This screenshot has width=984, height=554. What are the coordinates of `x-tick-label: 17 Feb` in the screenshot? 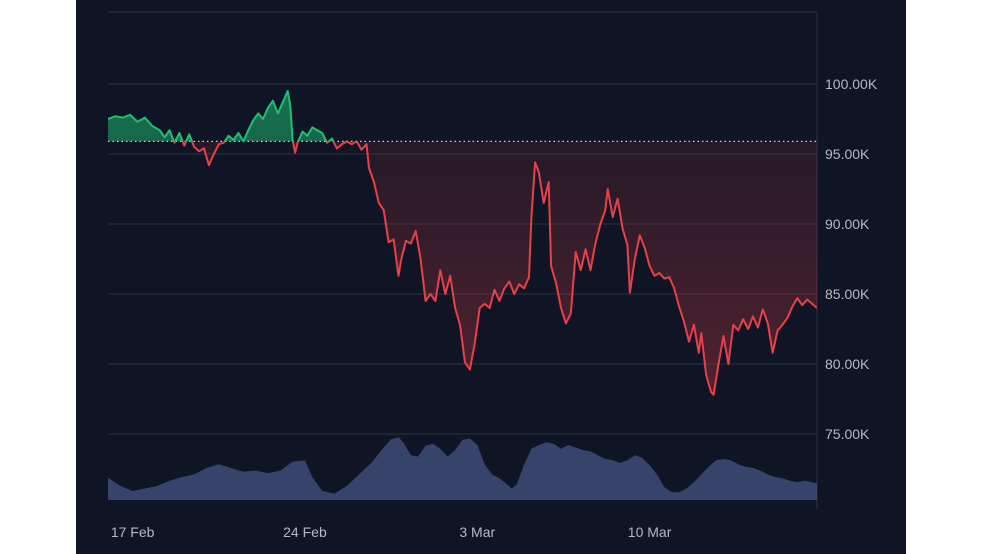 It's located at (133, 532).